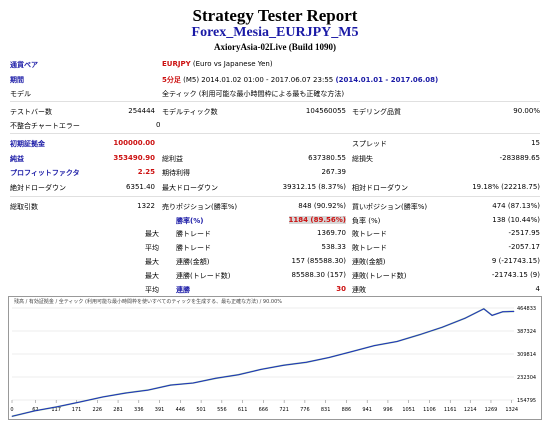 This screenshot has height=426, width=550. I want to click on x-tick-label: 0, so click(11, 410).